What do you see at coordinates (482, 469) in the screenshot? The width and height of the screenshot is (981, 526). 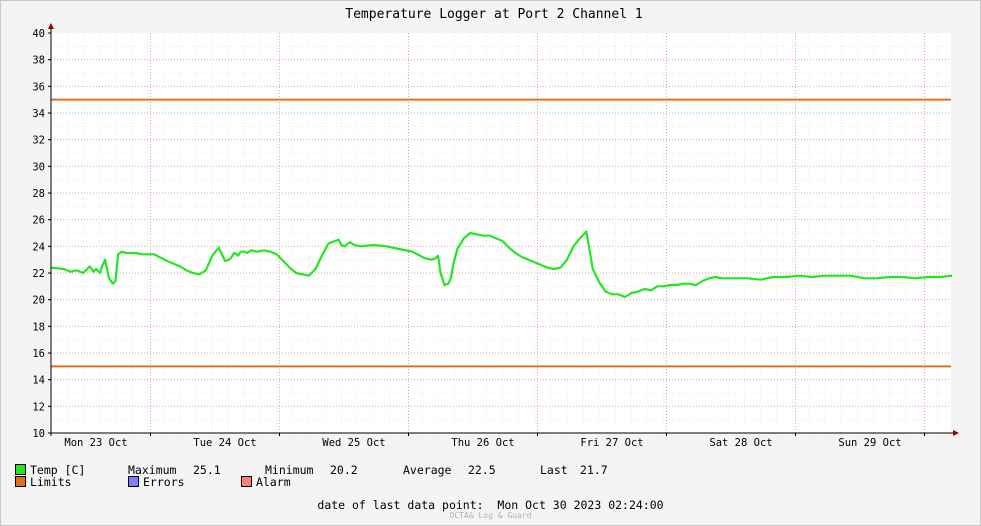 I see `stat-average-value: 22.5` at bounding box center [482, 469].